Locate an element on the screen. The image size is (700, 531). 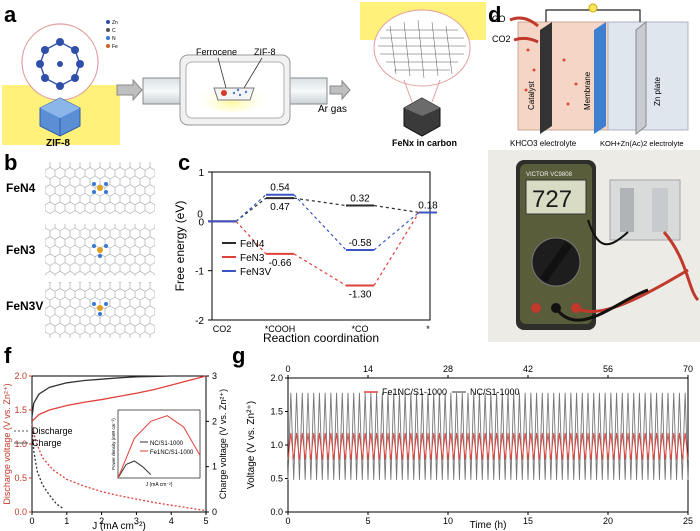
yl-tick-label-4: 2.0 is located at coordinates (20, 376).